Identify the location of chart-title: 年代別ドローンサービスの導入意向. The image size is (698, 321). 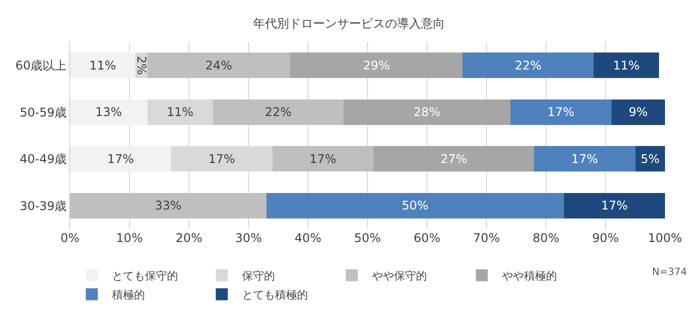
(349, 23).